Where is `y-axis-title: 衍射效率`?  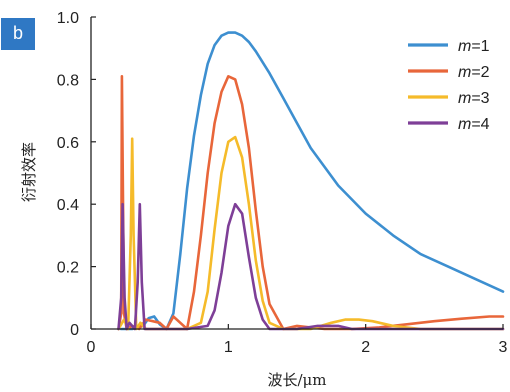 y-axis-title: 衍射效率 is located at coordinates (29, 172).